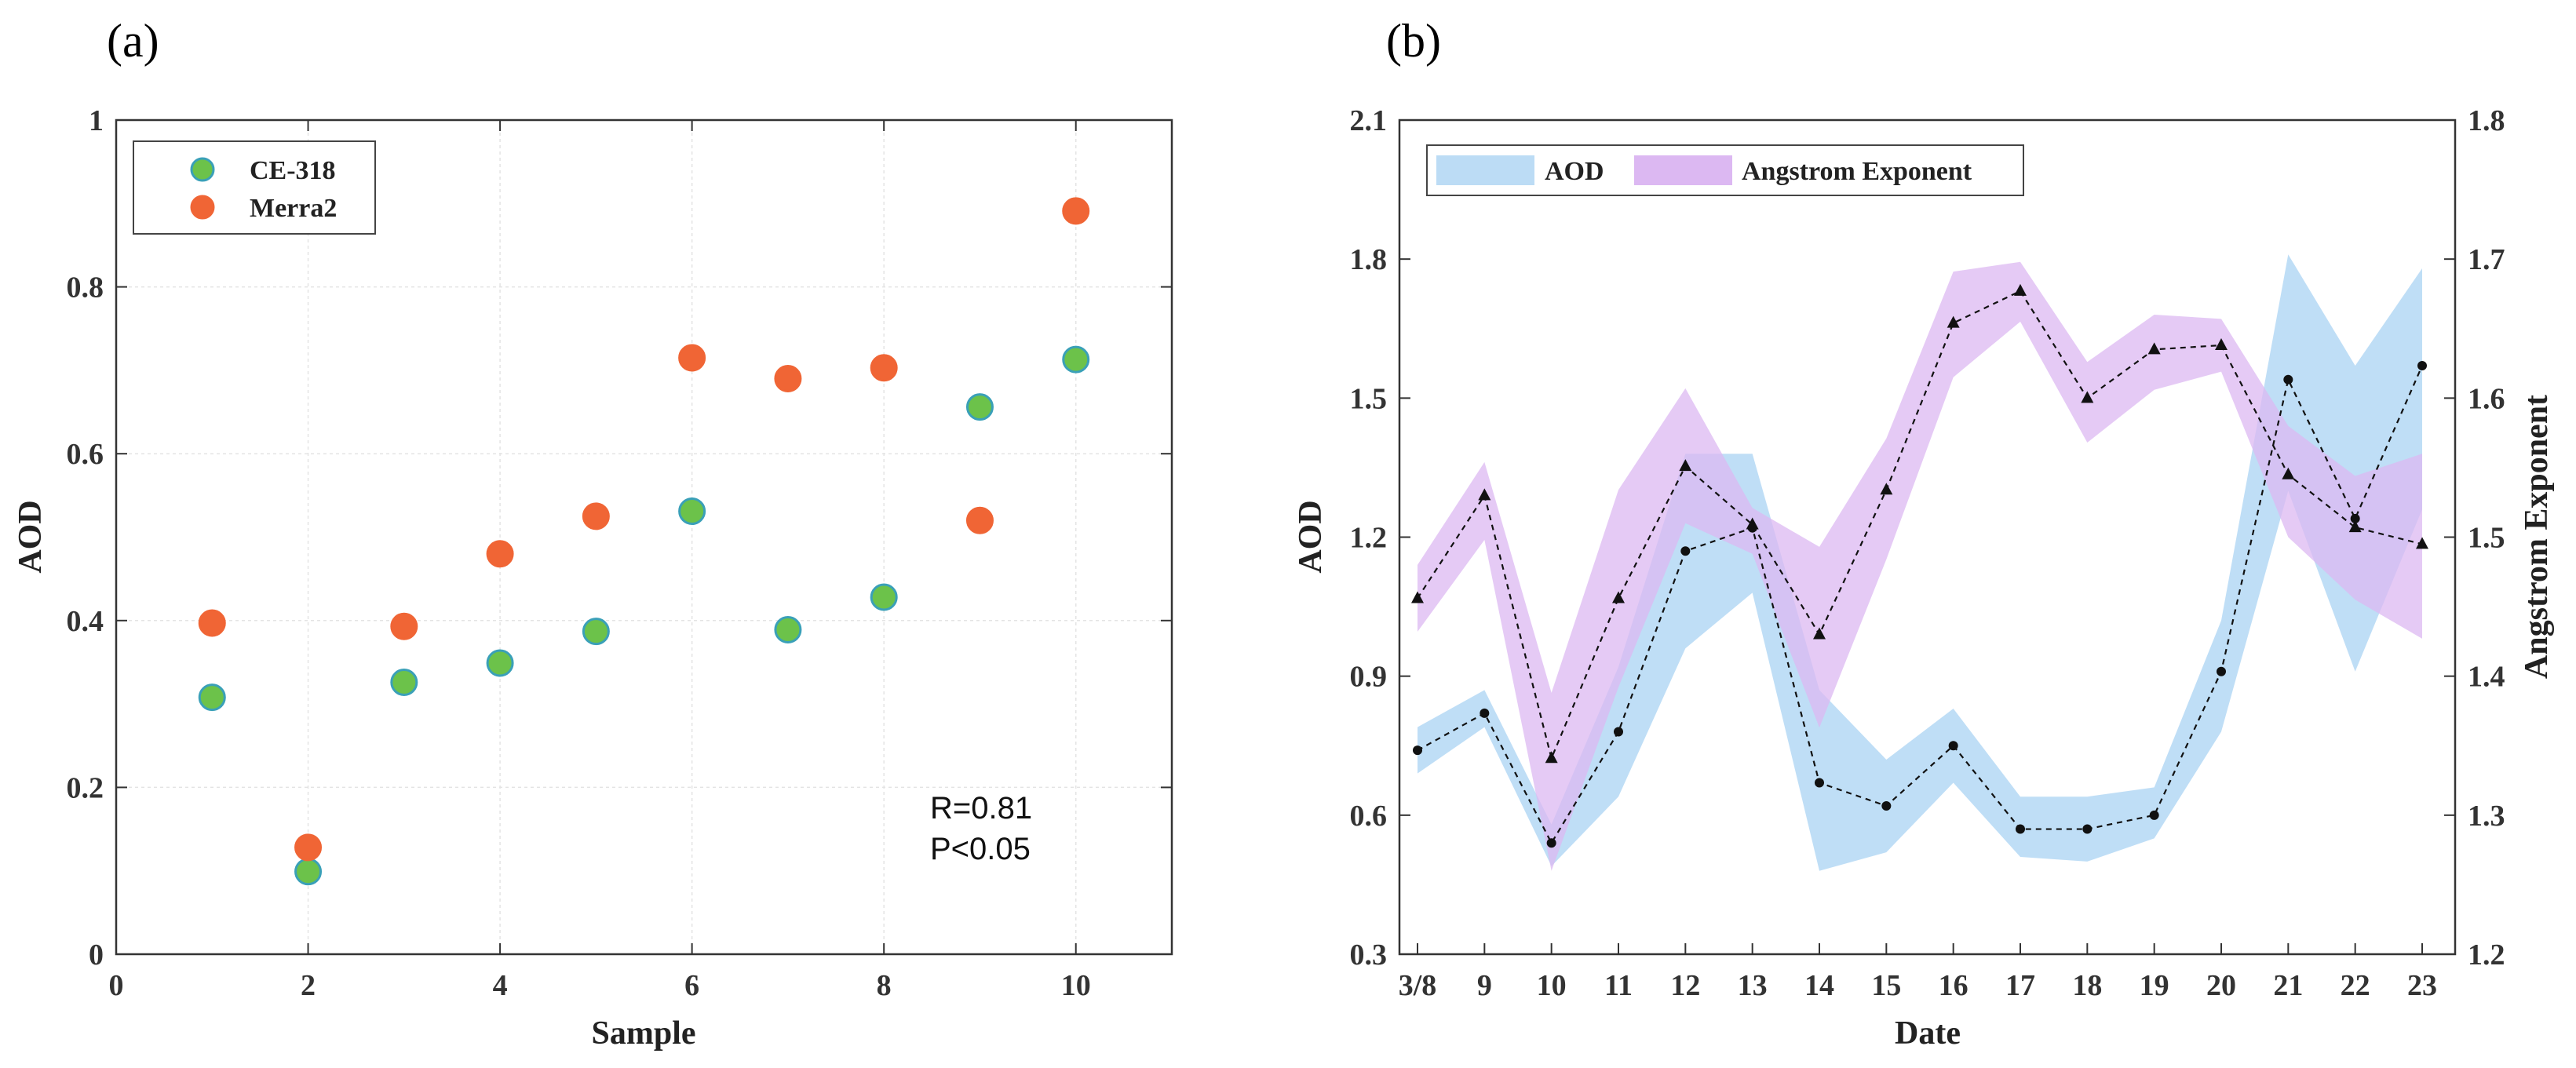 This screenshot has height=1068, width=2576. Describe the element at coordinates (2486, 677) in the screenshot. I see `y2-tick-label: 1.4` at that location.